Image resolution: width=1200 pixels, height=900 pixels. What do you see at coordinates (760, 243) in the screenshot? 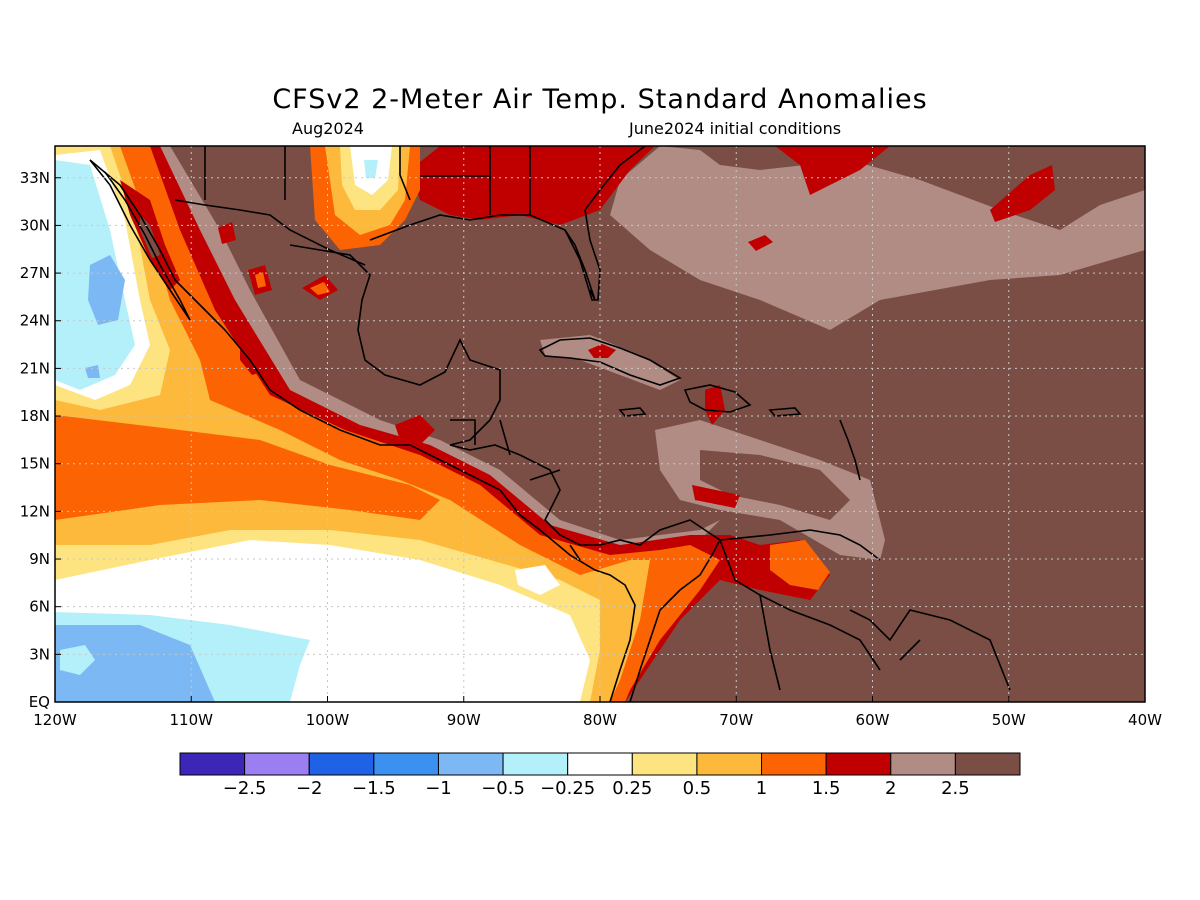
I see `anomaly-region-red-atl3` at bounding box center [760, 243].